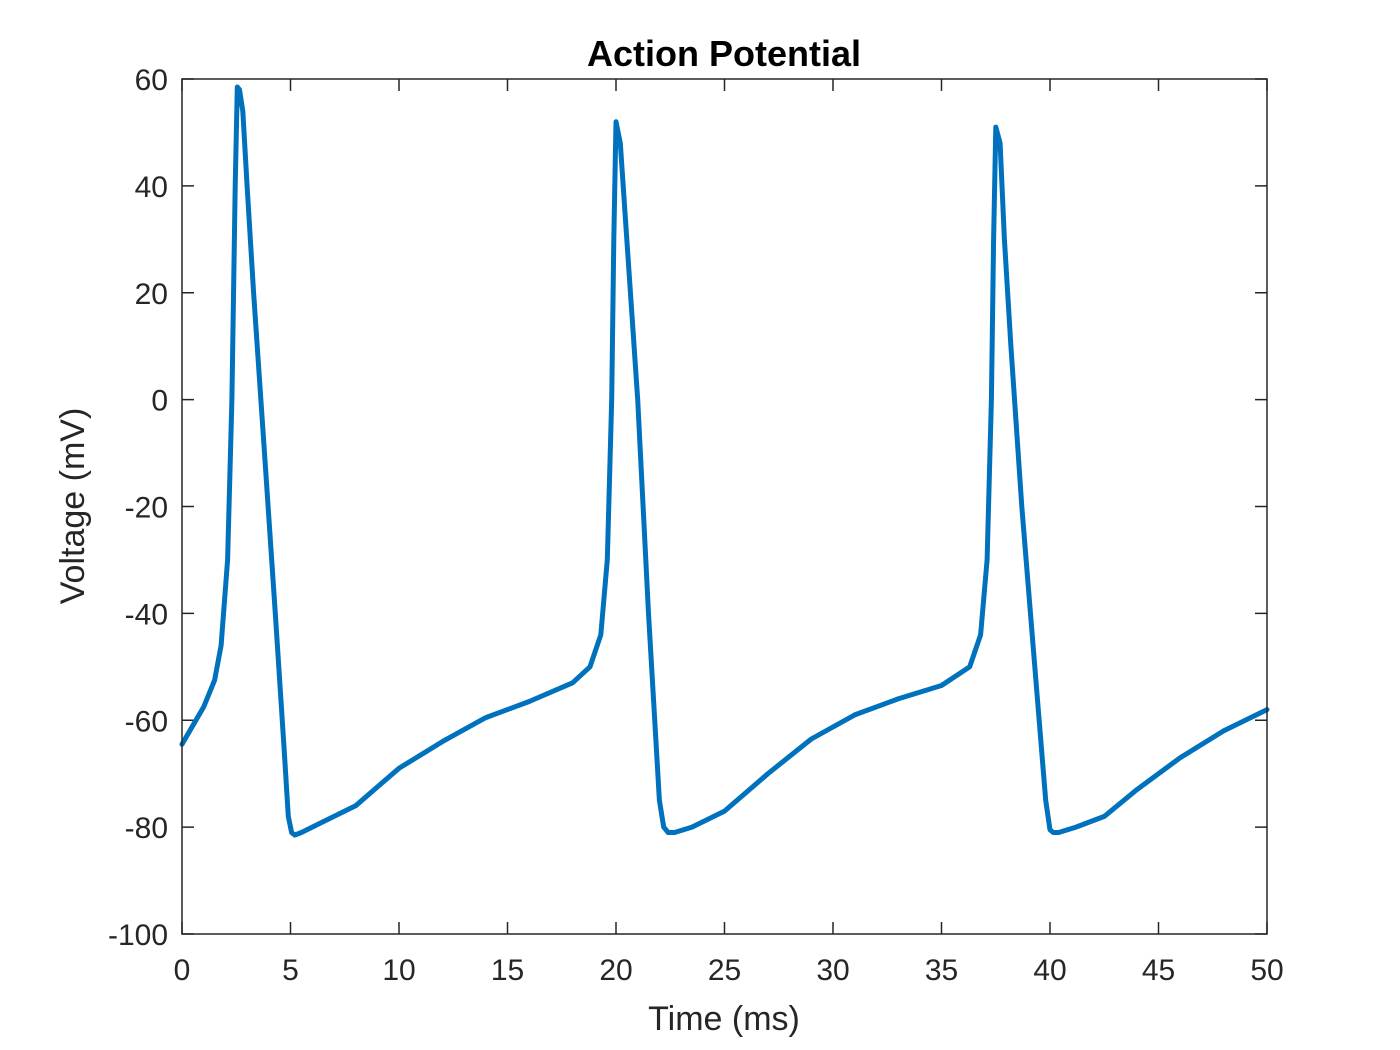 The height and width of the screenshot is (1050, 1400). Describe the element at coordinates (146, 614) in the screenshot. I see `y-tick-label: -40` at that location.